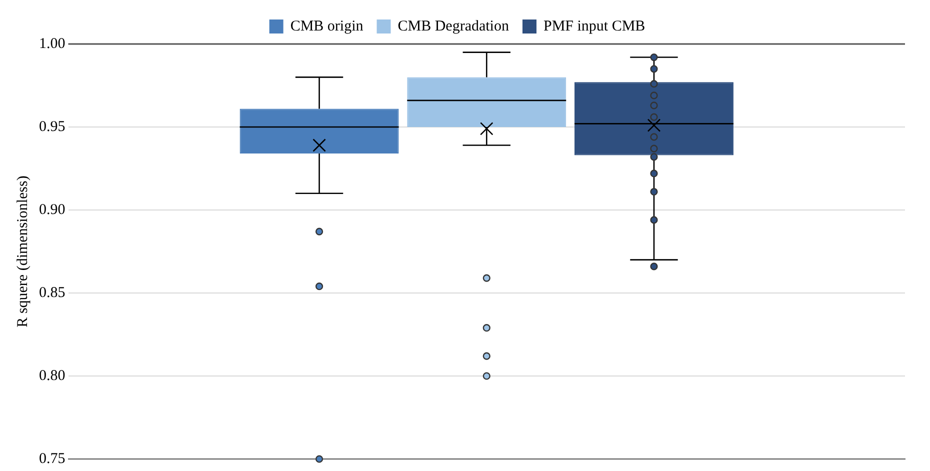  Describe the element at coordinates (454, 26) in the screenshot. I see `legend-label: CMB Degradation` at that location.